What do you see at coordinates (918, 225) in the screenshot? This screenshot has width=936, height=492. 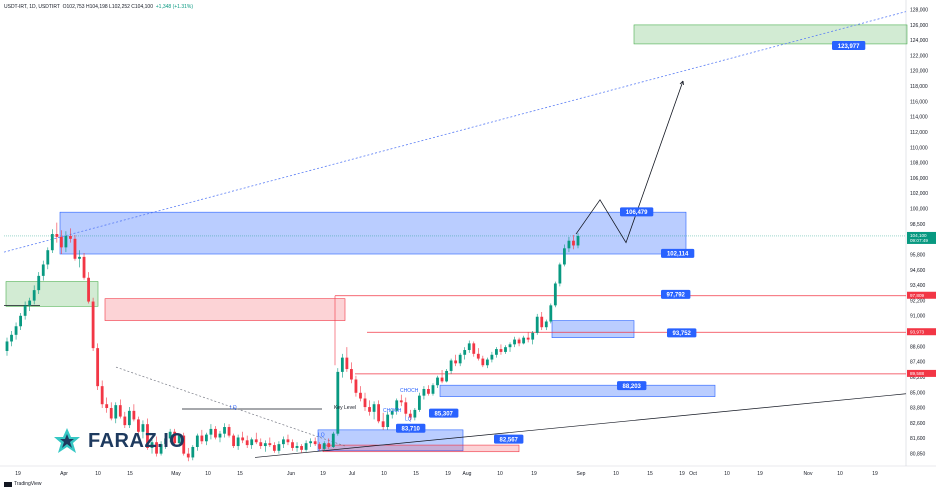 I see `y-tick-label: 98,500` at bounding box center [918, 225].